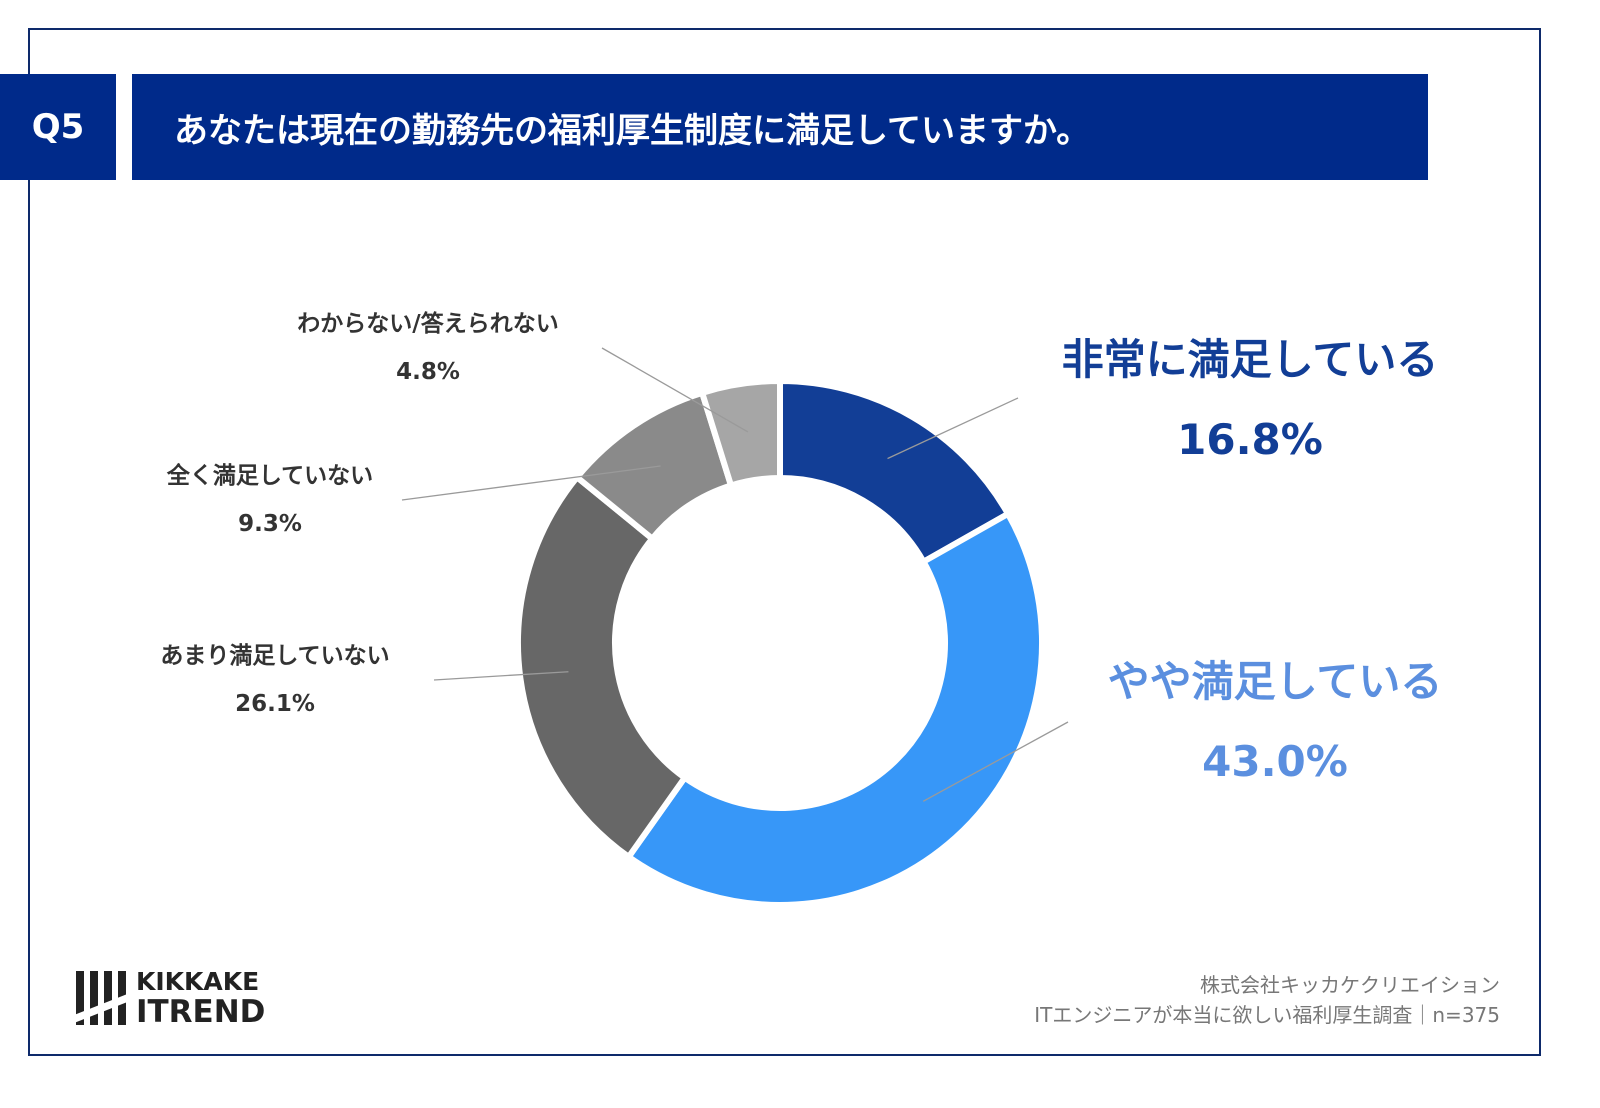 This screenshot has height=1108, width=1600. I want to click on kikkake-itrend-logo: KIKKAKE ITREND, so click(169, 998).